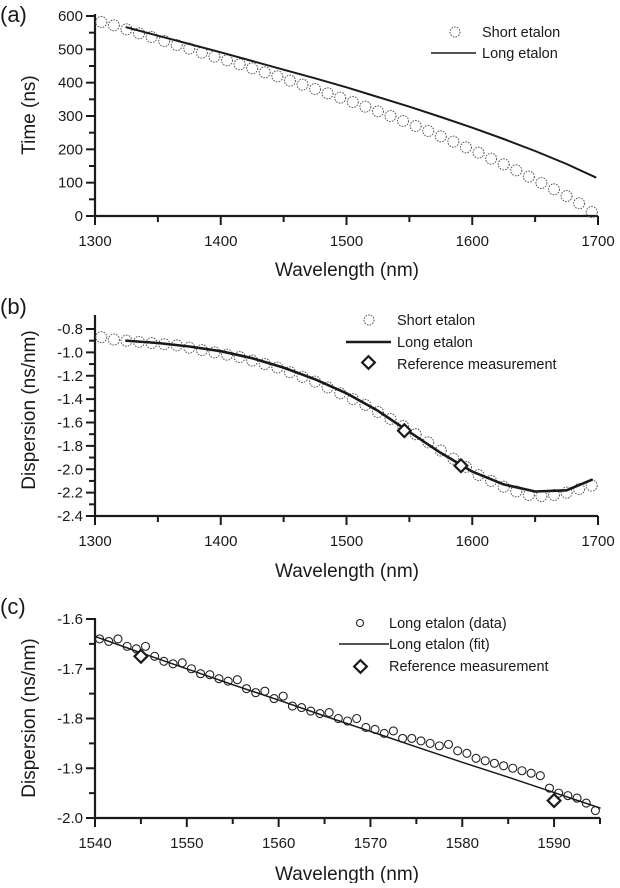 Image resolution: width=620 pixels, height=888 pixels. Describe the element at coordinates (70, 183) in the screenshot. I see `y-tick-label: 100` at that location.